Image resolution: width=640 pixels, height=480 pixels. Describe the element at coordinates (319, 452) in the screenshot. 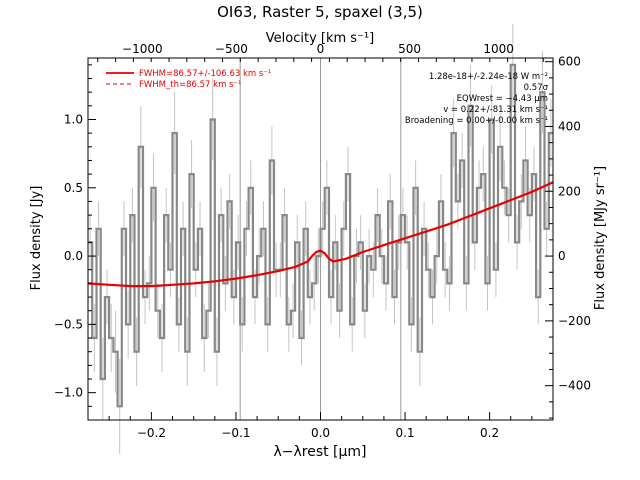

I see `x-axis-label: λ−λrest [μm]` at that location.